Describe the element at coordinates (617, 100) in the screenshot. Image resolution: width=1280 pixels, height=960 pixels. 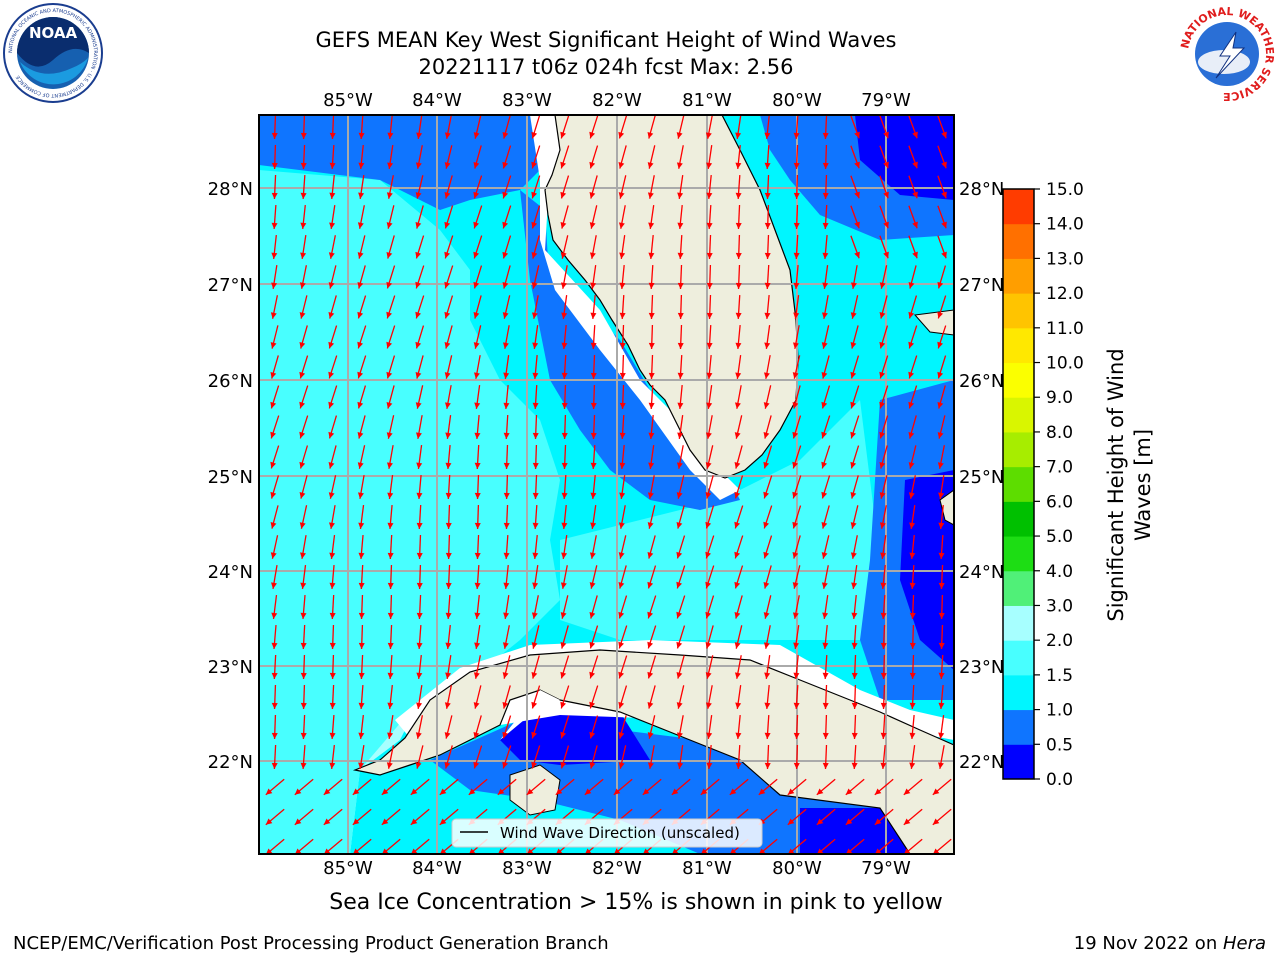
I see `lon-label-top: 82°W` at that location.